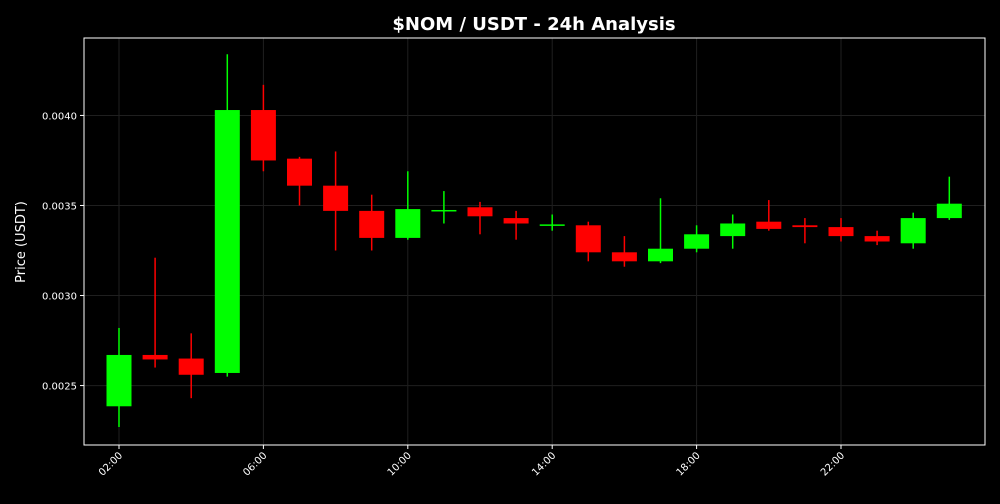 This screenshot has width=1000, height=504. I want to click on chart-title: $NOM / USDT - 24h Analysis, so click(533, 24).